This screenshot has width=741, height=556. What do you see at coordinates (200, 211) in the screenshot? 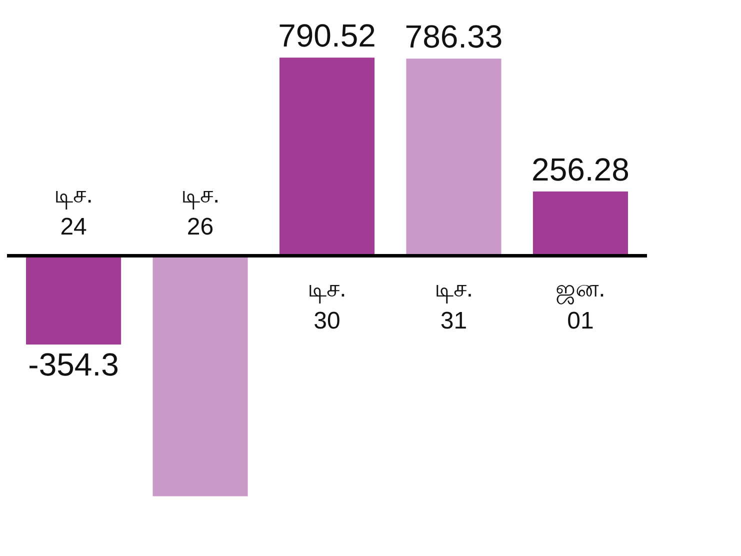
I see `x-tick-label: டிச. 26` at bounding box center [200, 211].